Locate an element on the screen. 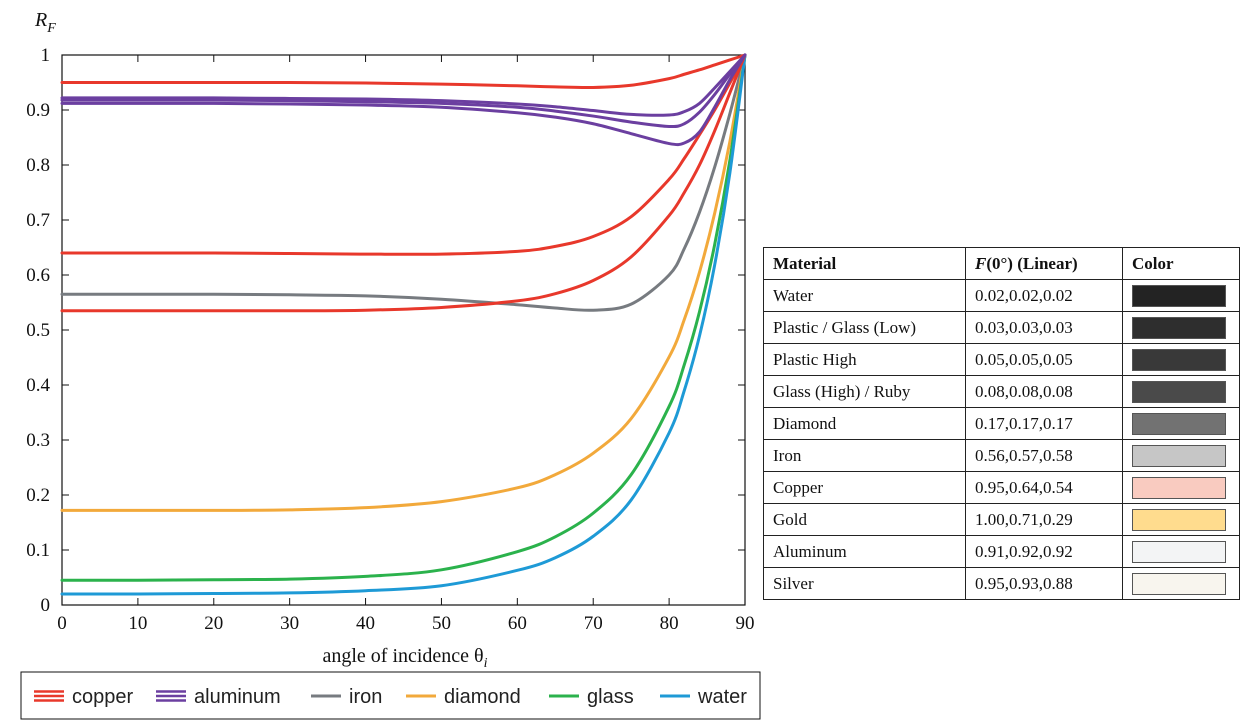  series-line-aluminum-green is located at coordinates (403, 91).